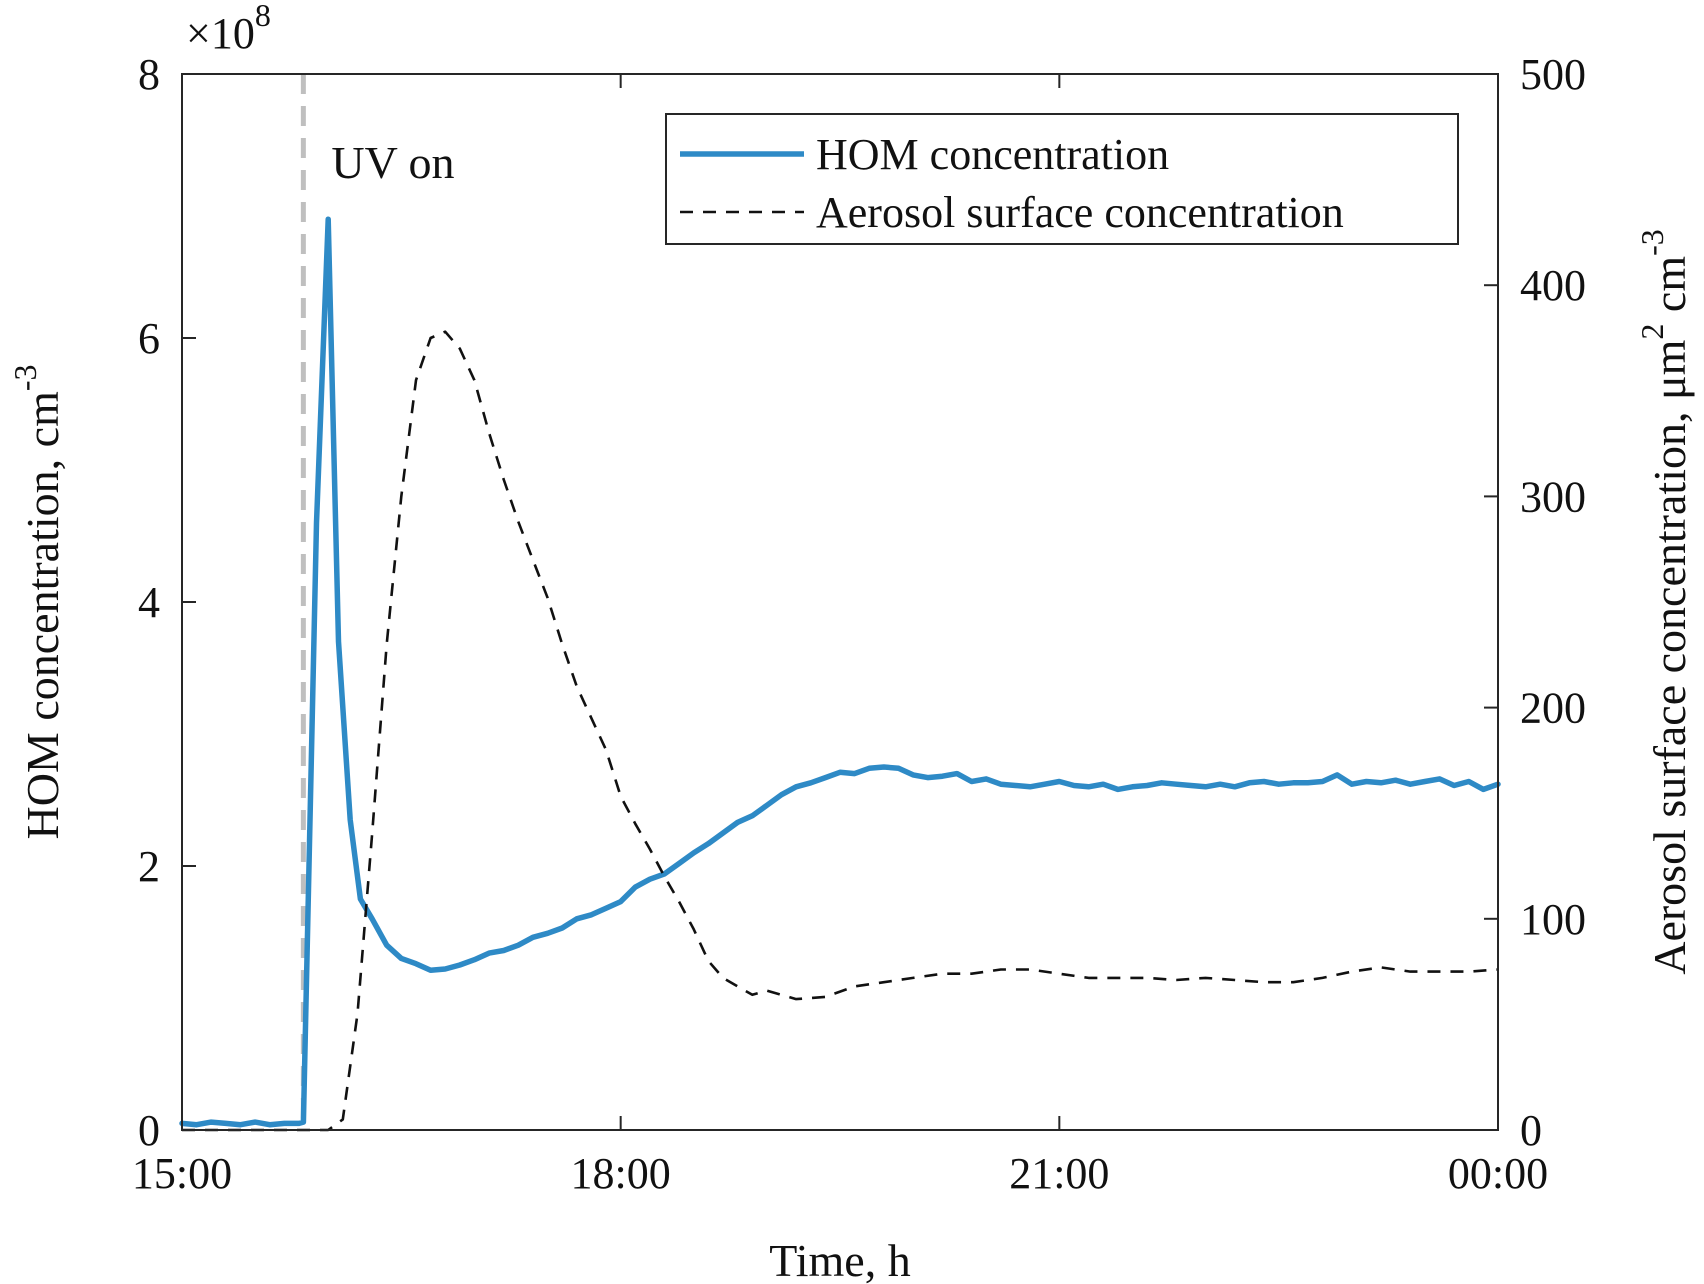 This screenshot has width=1704, height=1284. Describe the element at coordinates (1531, 1130) in the screenshot. I see `y-right-tick-label: 0` at that location.